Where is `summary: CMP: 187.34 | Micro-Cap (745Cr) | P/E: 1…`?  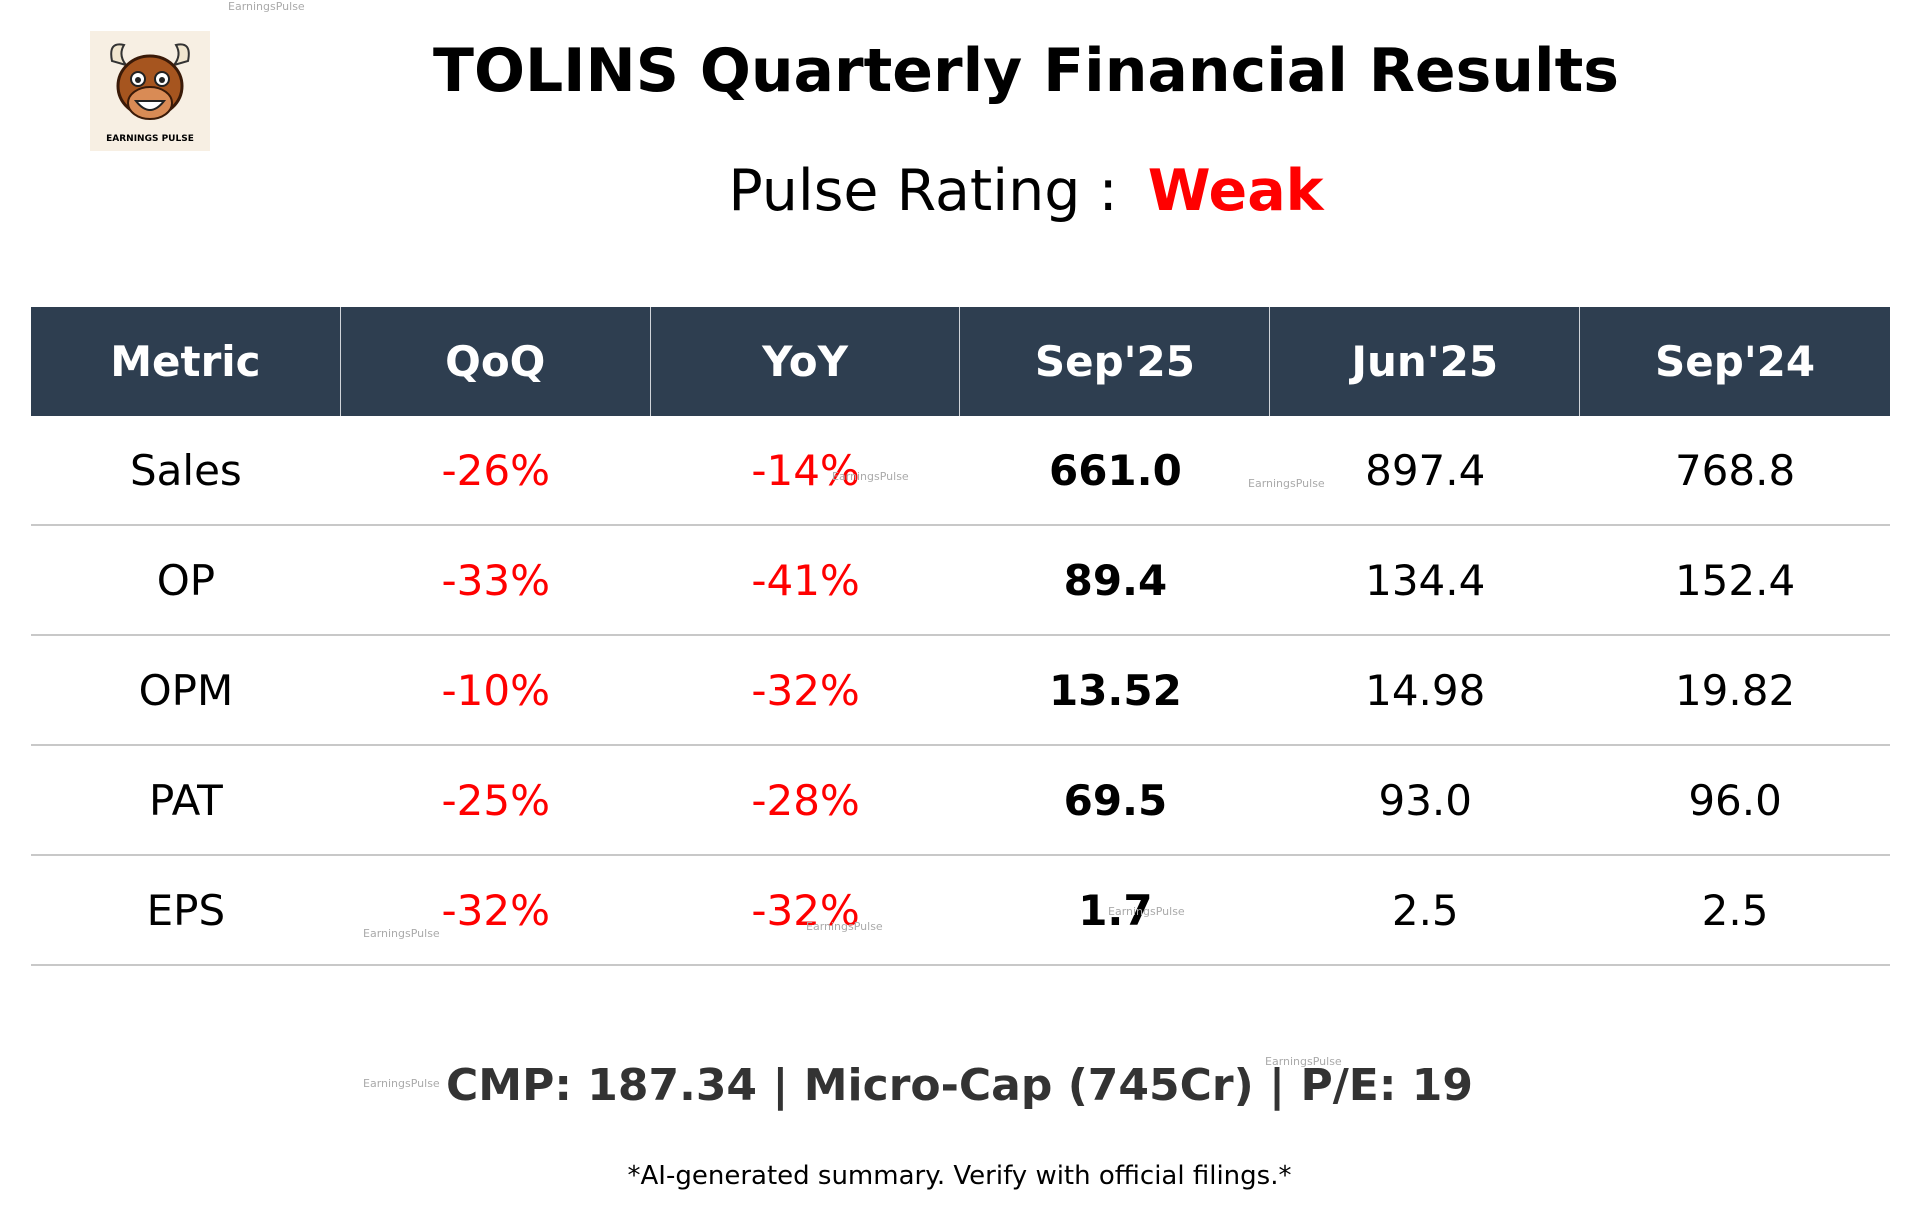
summary: CMP: 187.34 | Micro-Cap (745Cr) | P/E: 1… is located at coordinates (959, 1085).